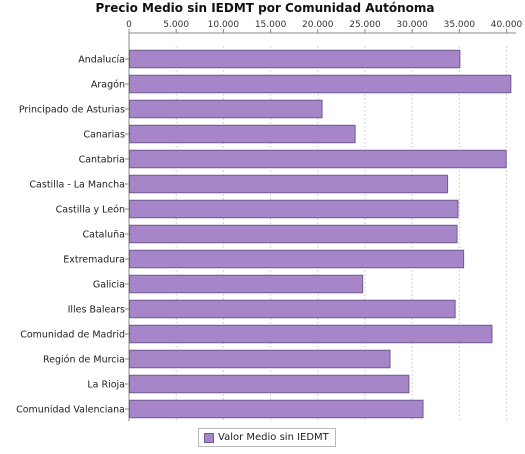 The height and width of the screenshot is (454, 525). Describe the element at coordinates (412, 25) in the screenshot. I see `x-tick-label: 30.000` at that location.